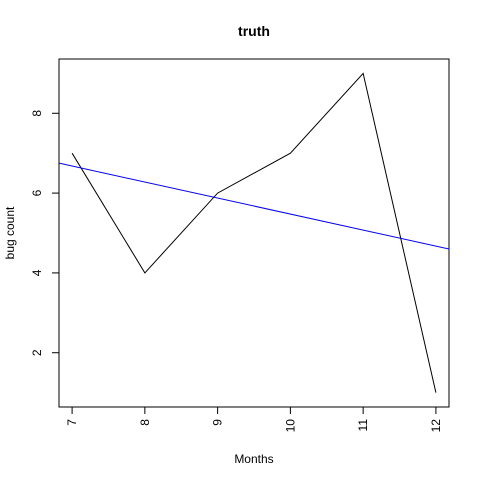  Describe the element at coordinates (37, 352) in the screenshot. I see `y-tick-label: 2` at that location.